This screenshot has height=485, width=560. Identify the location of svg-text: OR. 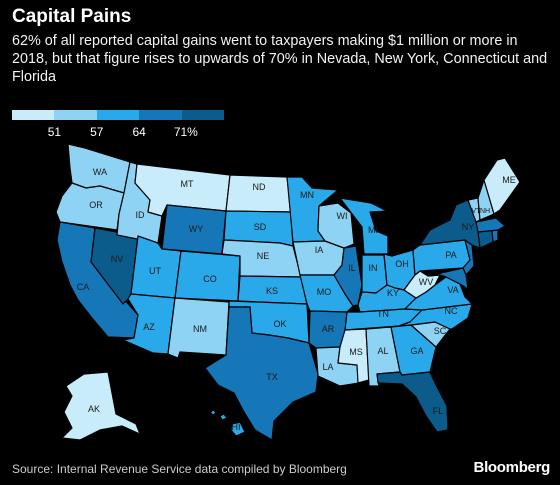
(96, 205).